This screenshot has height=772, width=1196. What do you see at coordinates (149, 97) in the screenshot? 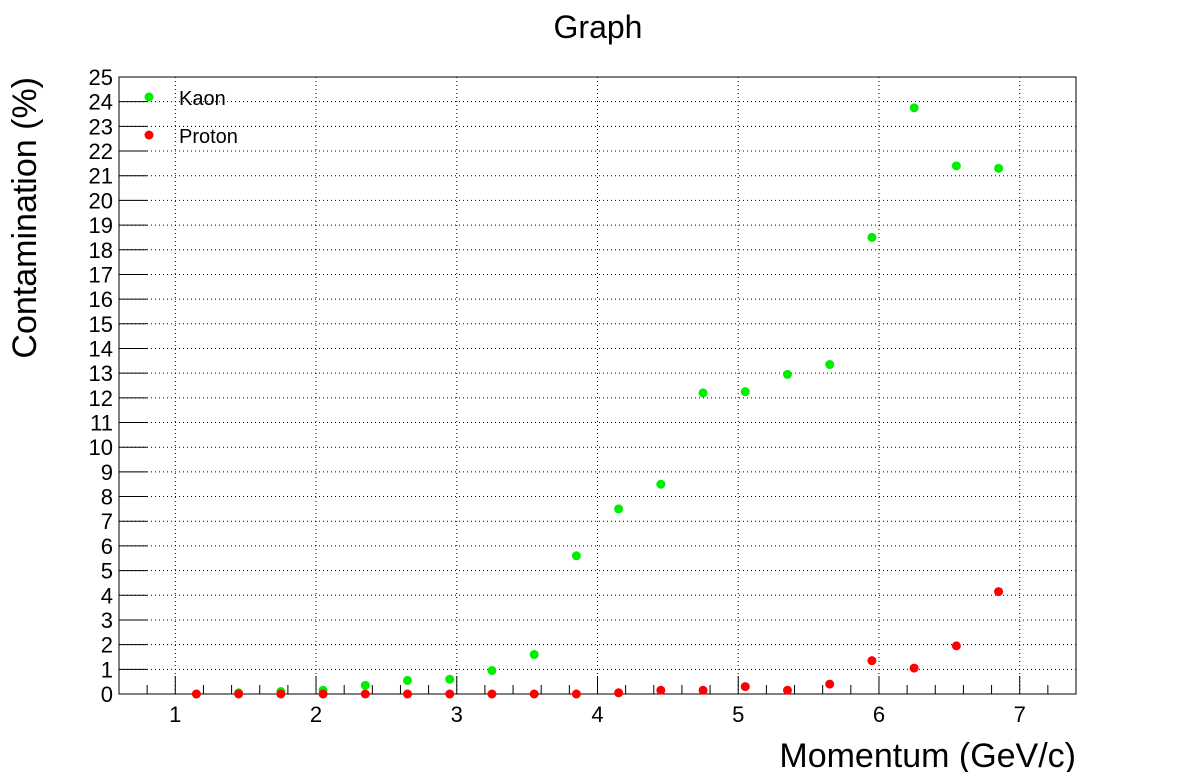
I see `legend-marker-kaon` at bounding box center [149, 97].